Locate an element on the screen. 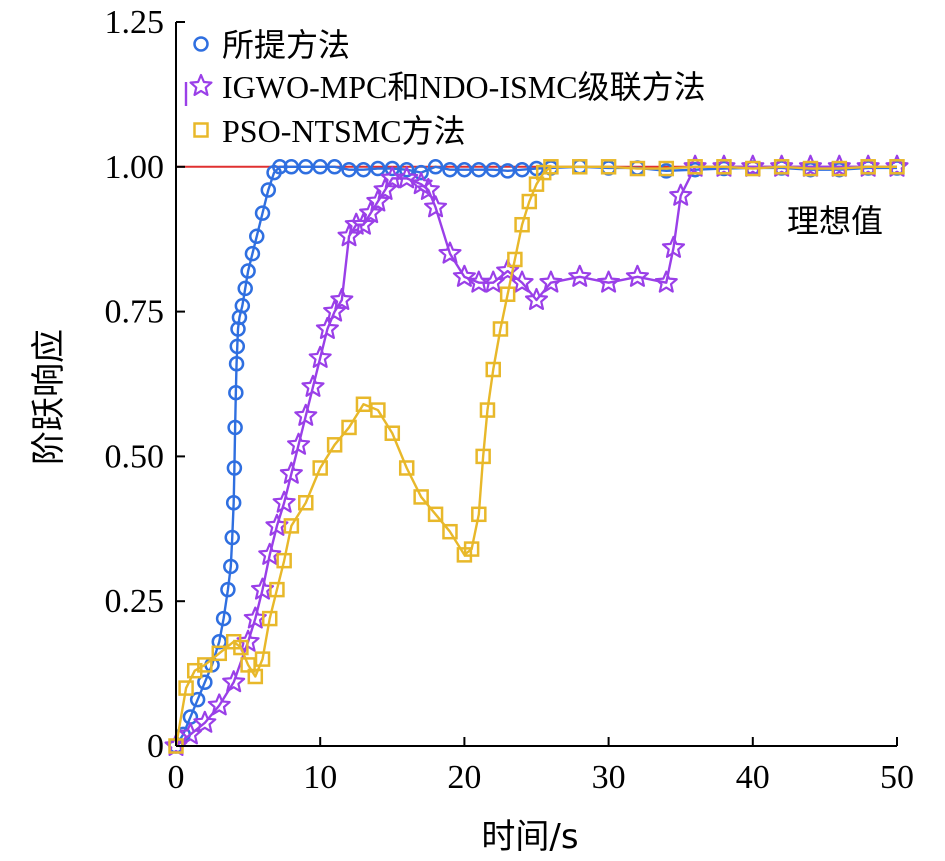 This screenshot has height=861, width=945. y-tick-label: 0 is located at coordinates (155, 746).